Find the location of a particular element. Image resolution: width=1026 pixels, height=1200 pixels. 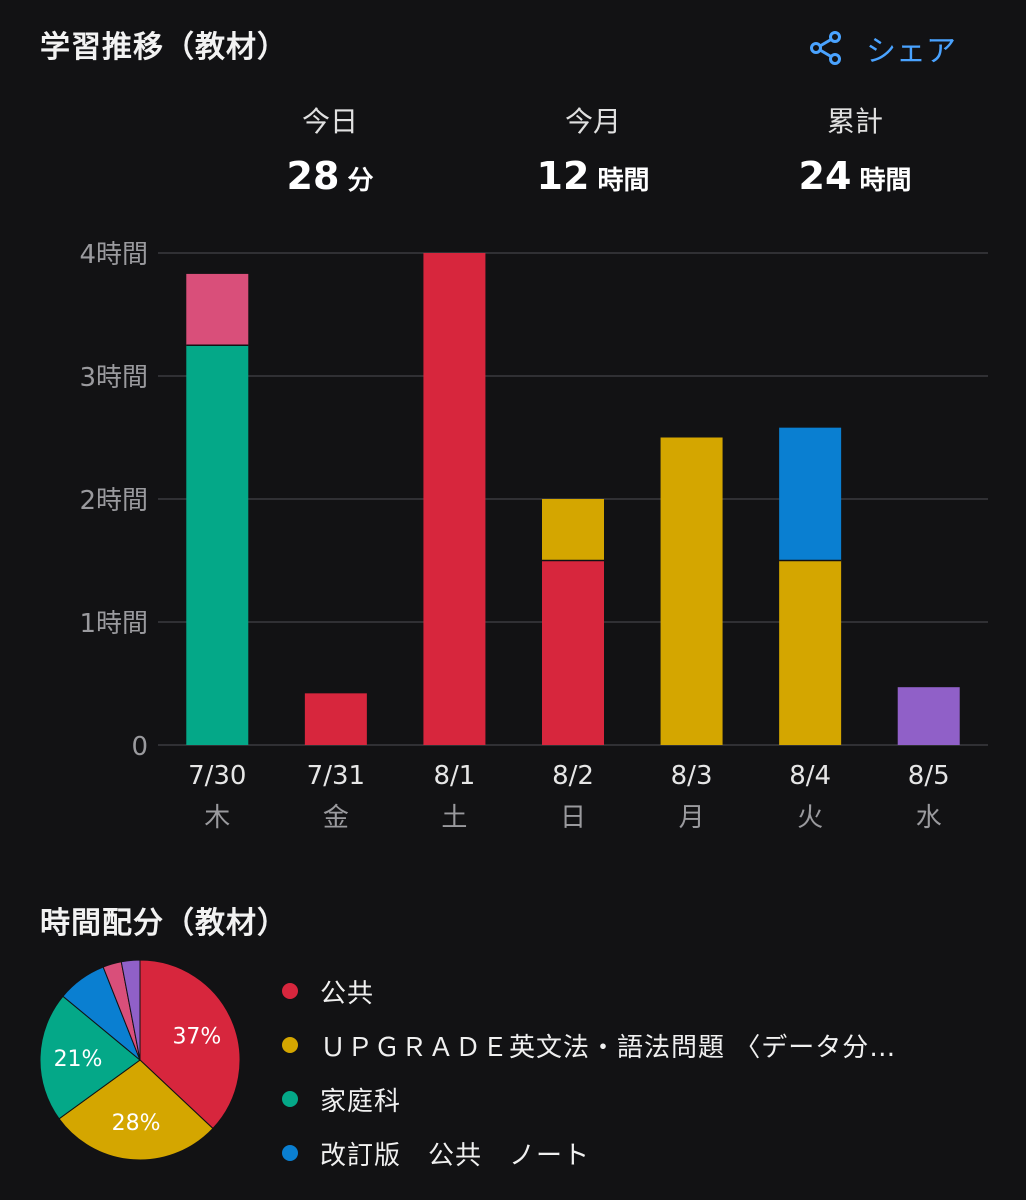

stat-number: 12 is located at coordinates (563, 176).